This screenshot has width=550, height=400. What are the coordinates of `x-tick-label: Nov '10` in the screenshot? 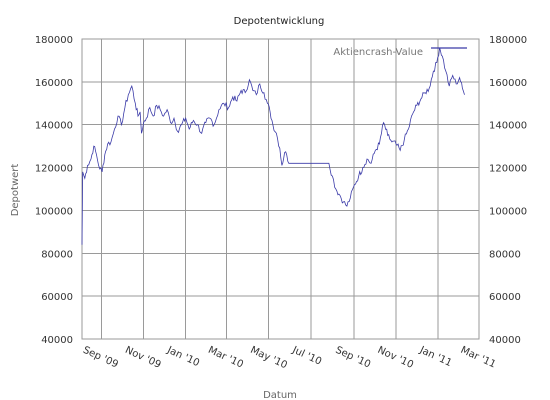 It's located at (395, 358).